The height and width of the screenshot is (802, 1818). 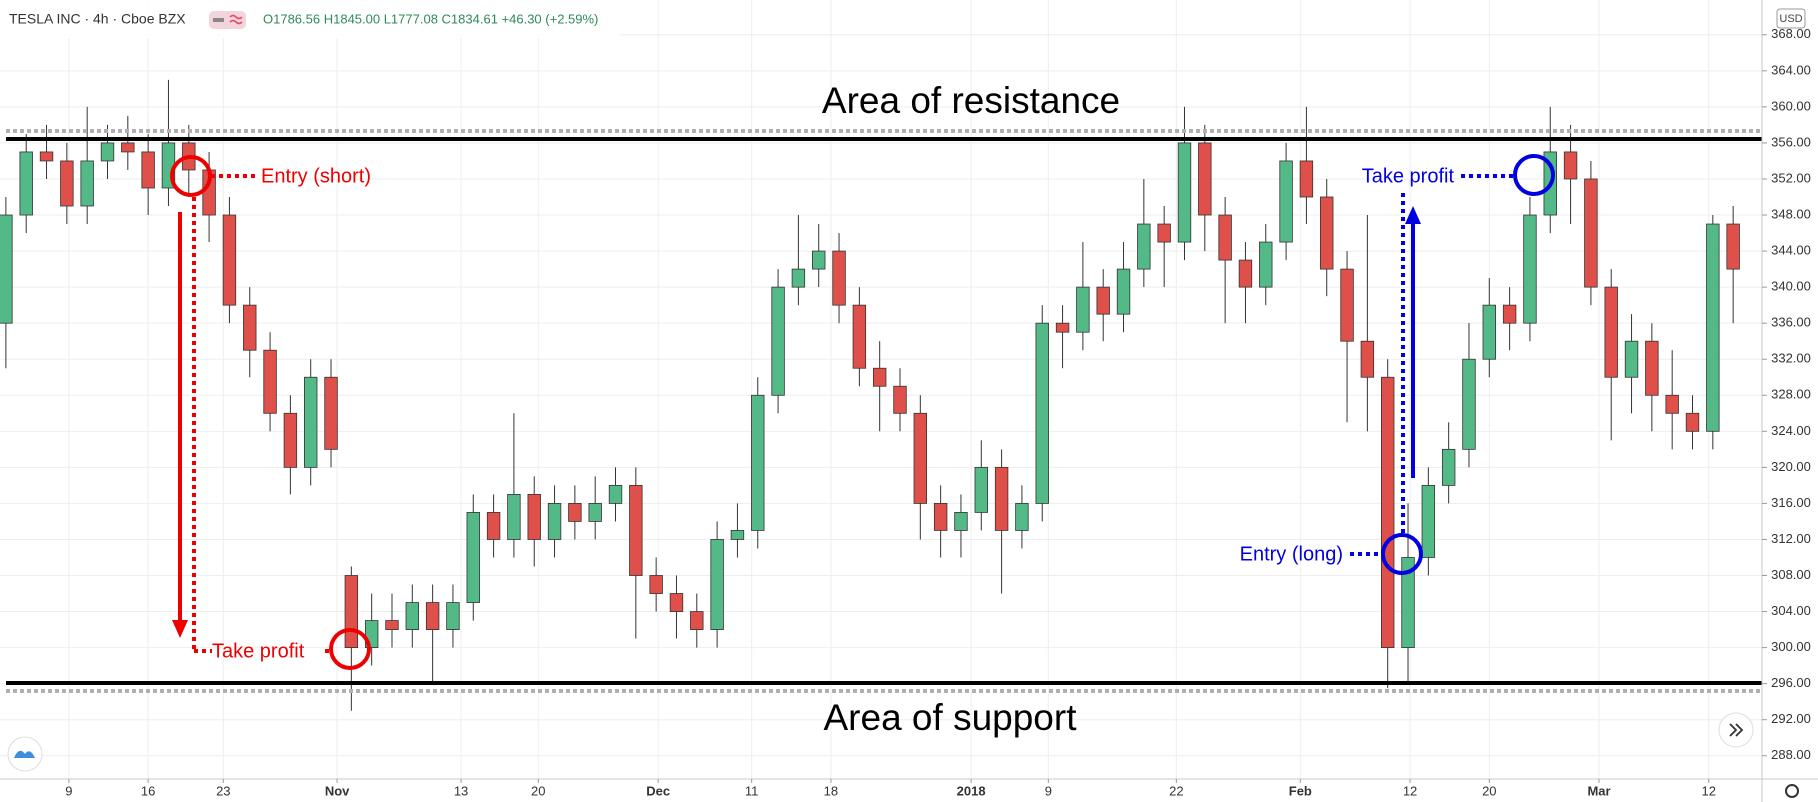 I want to click on y-tick-label: 320.00, so click(x=1791, y=466).